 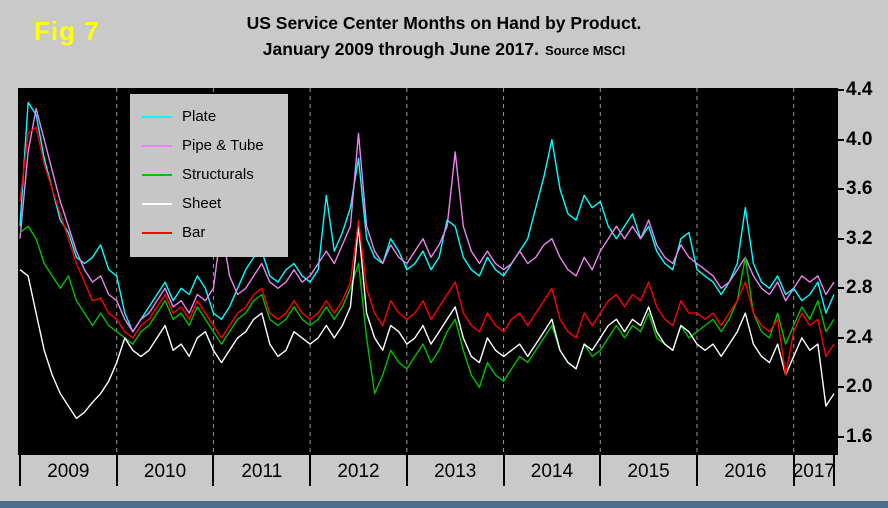 I want to click on x-axis-label-2017: 2017, so click(x=813, y=471).